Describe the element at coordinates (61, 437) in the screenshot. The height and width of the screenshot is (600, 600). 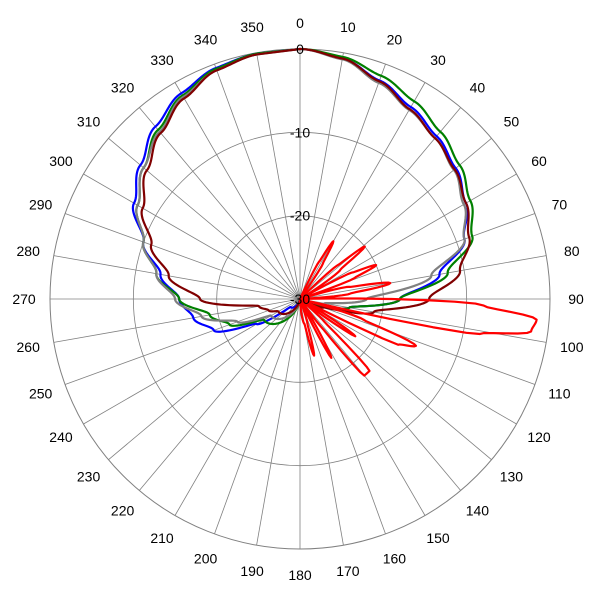
I see `angle-tick-label: 240` at that location.